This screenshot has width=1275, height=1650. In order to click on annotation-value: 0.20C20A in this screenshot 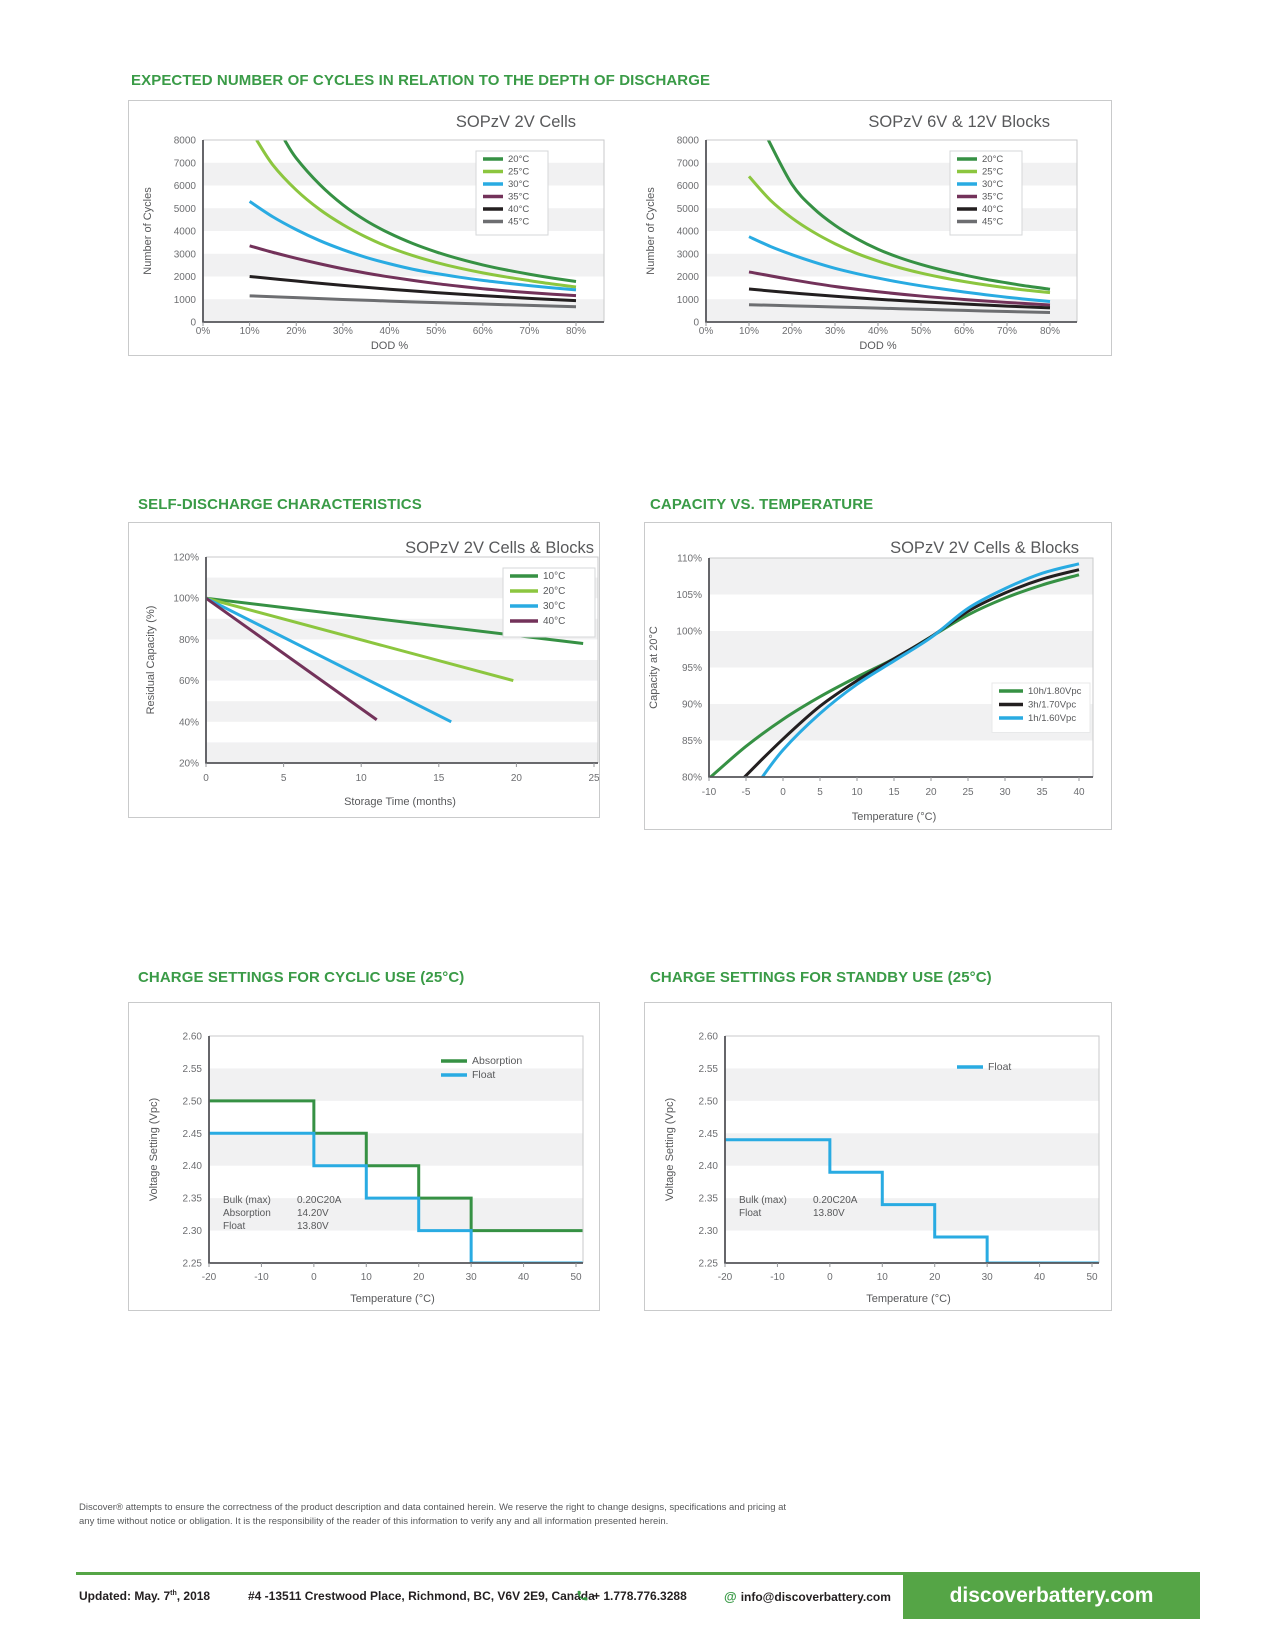, I will do `click(835, 1200)`.